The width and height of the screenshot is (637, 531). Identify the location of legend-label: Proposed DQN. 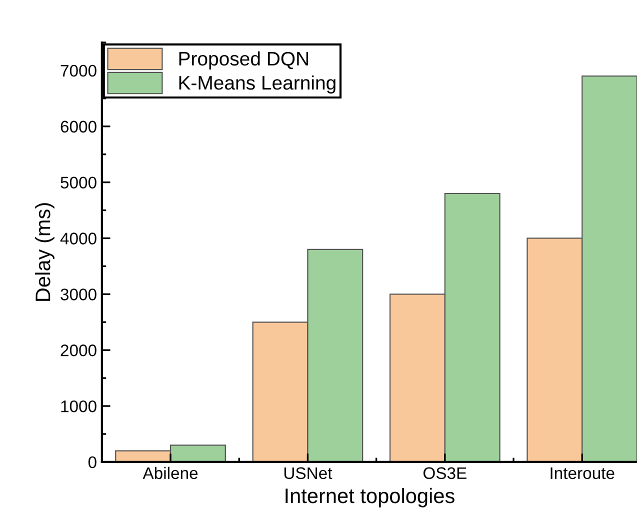
(243, 60).